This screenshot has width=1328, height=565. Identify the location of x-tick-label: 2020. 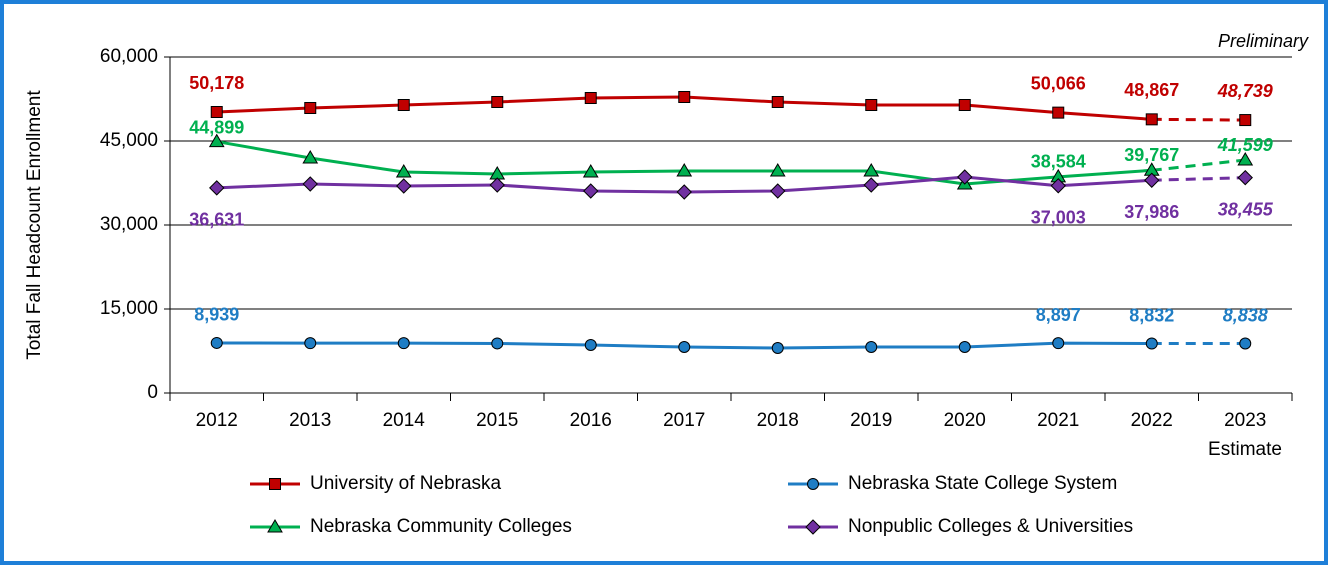
(965, 420).